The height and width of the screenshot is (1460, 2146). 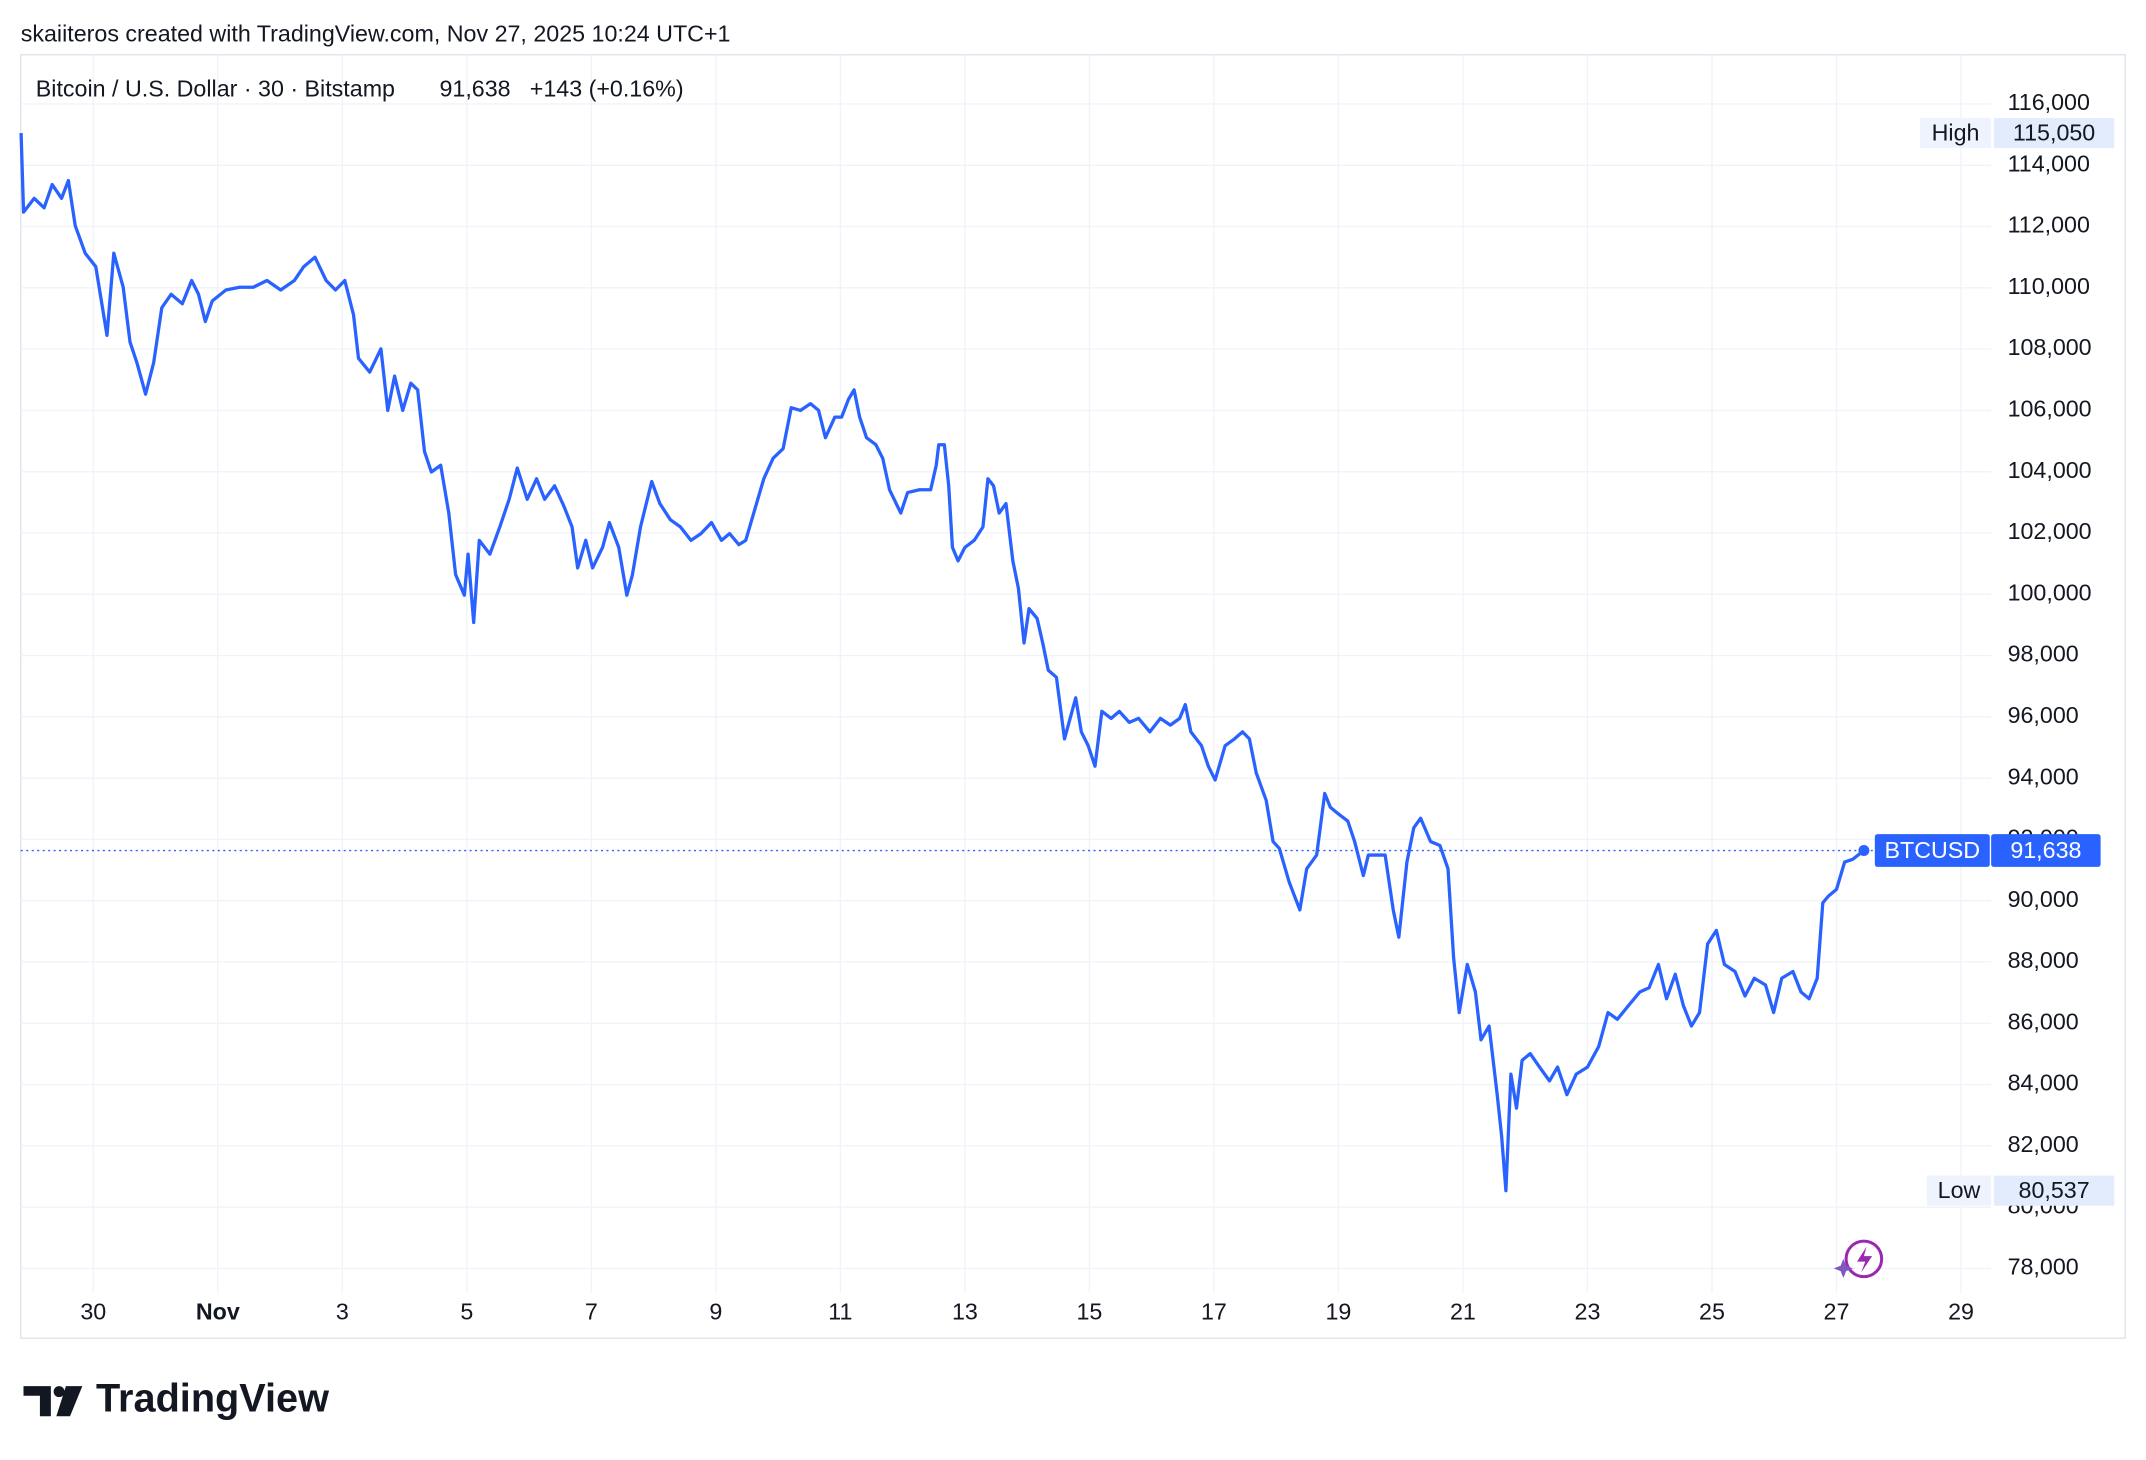 I want to click on x-tick-label: 5, so click(x=466, y=1312).